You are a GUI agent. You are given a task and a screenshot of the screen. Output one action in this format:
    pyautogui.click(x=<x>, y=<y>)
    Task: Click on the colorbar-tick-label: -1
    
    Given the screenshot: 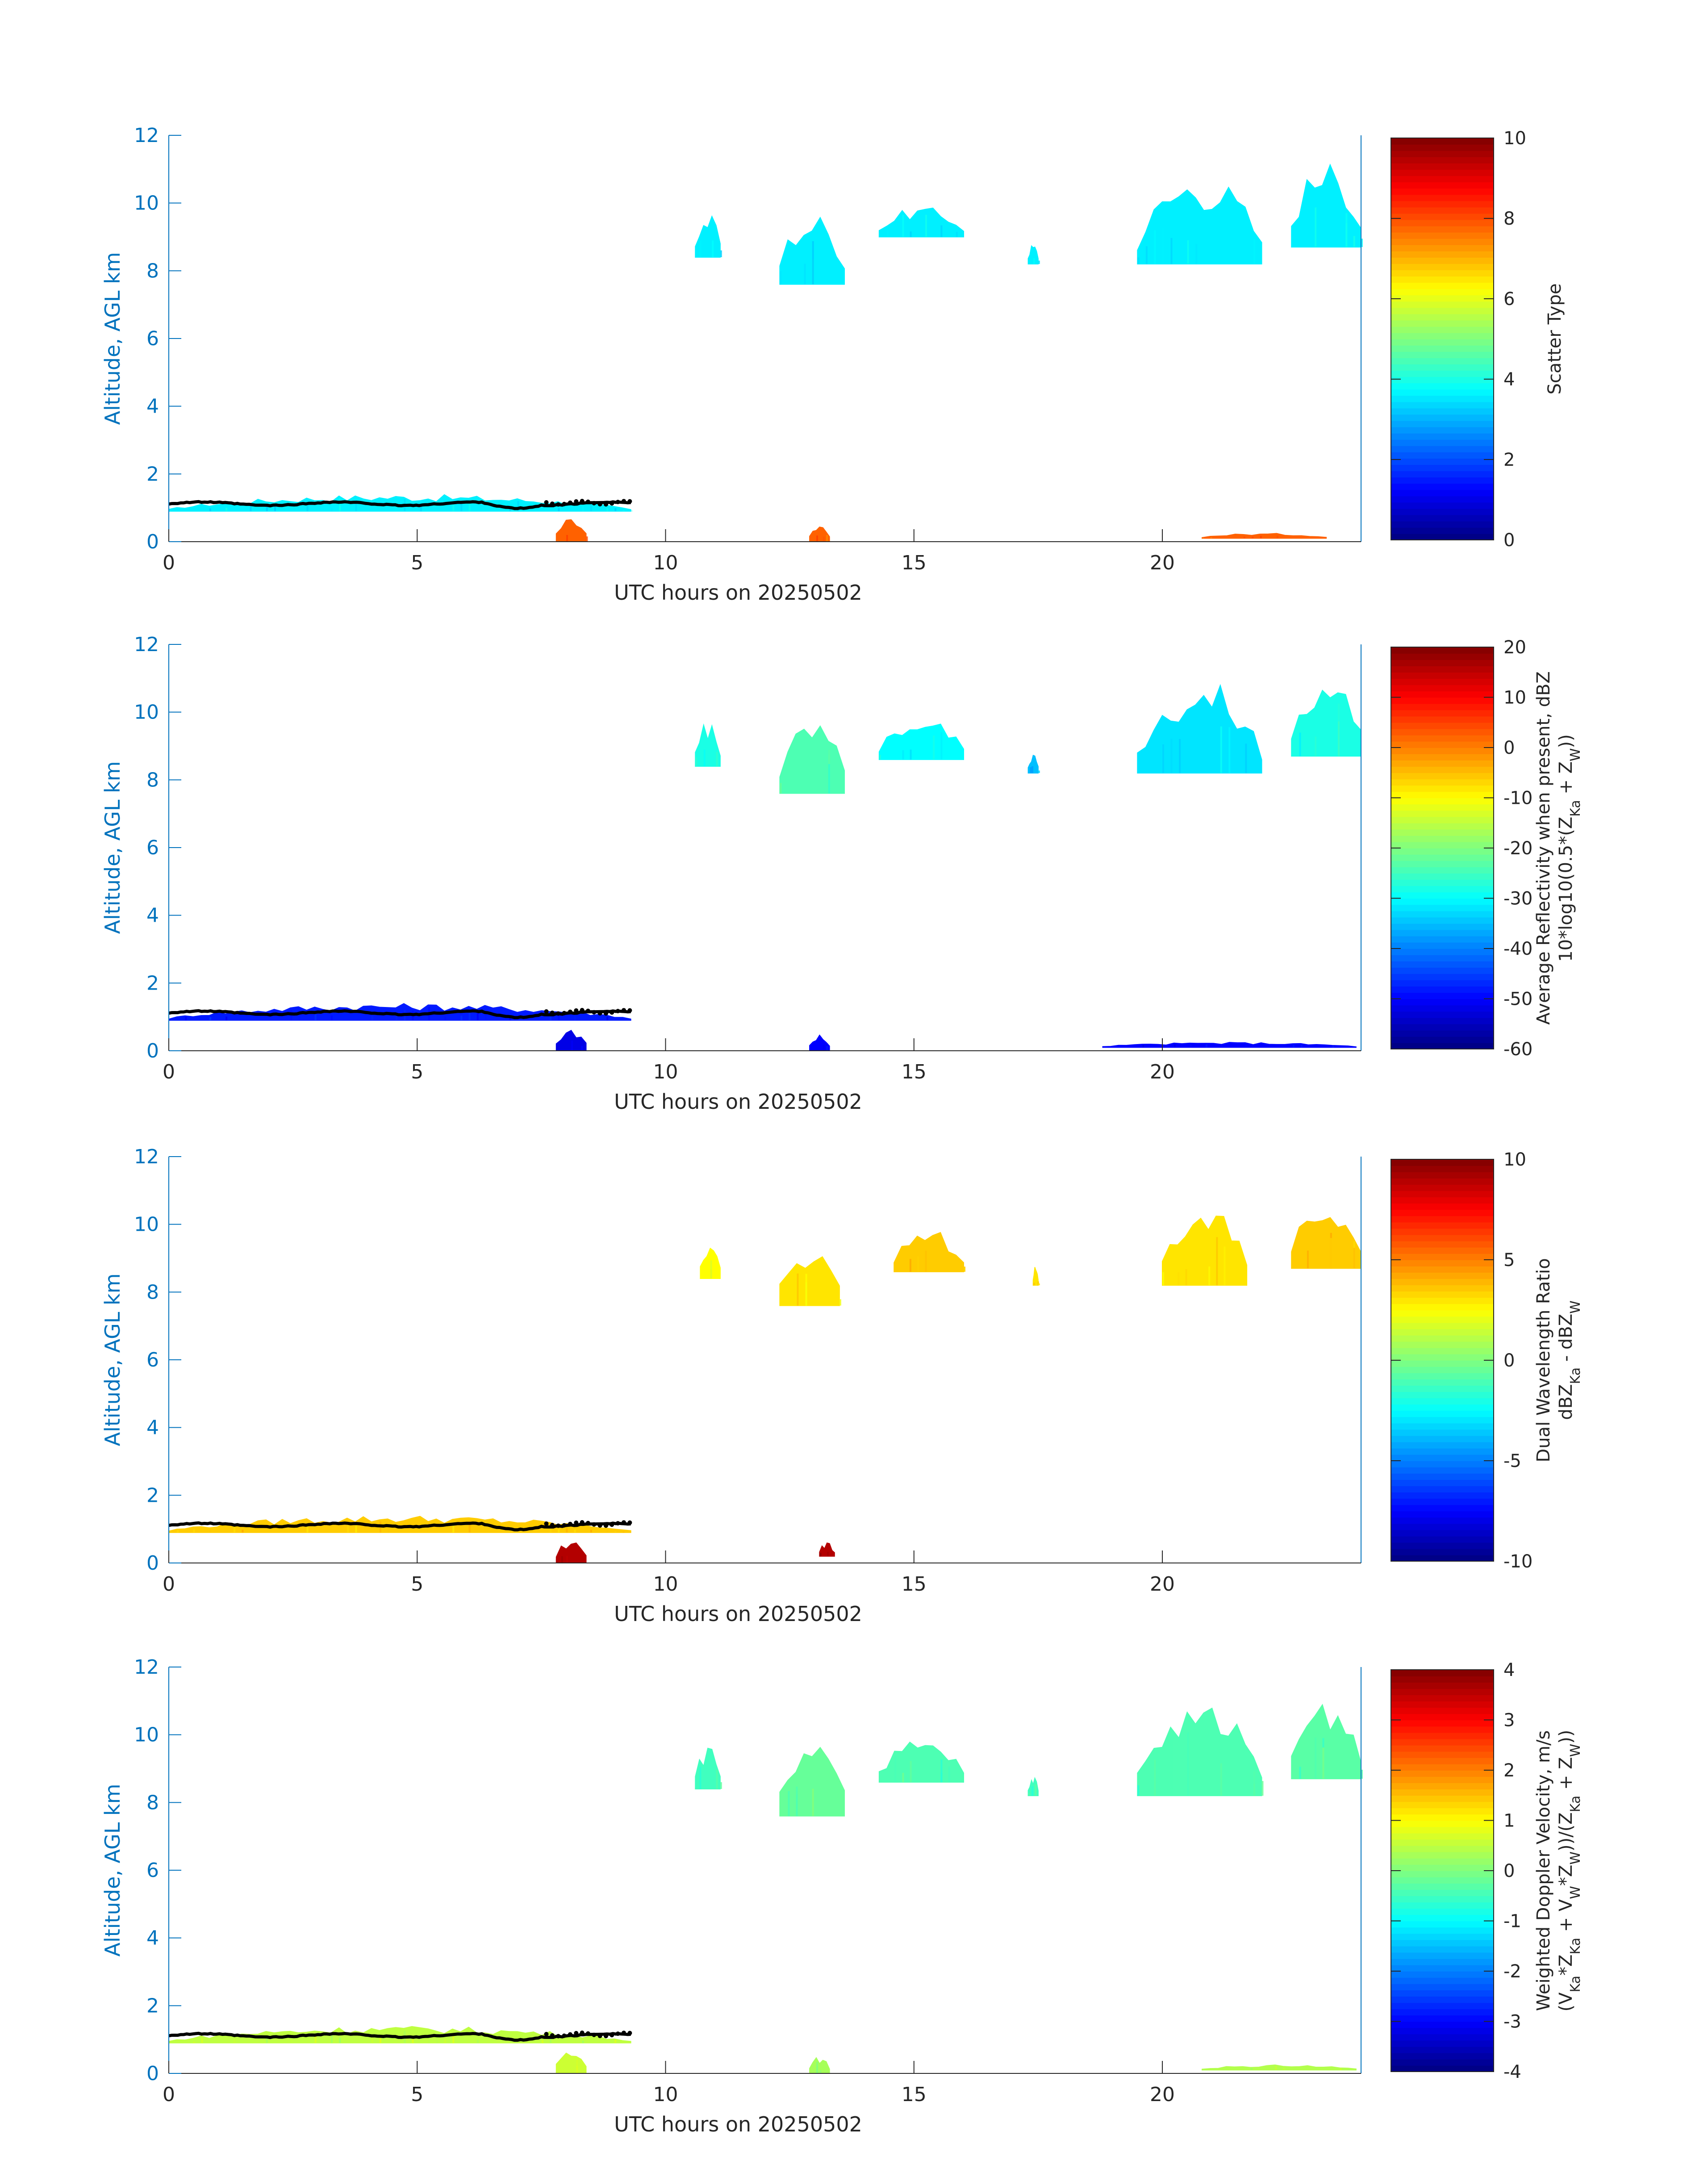 What is the action you would take?
    pyautogui.click(x=1512, y=1921)
    